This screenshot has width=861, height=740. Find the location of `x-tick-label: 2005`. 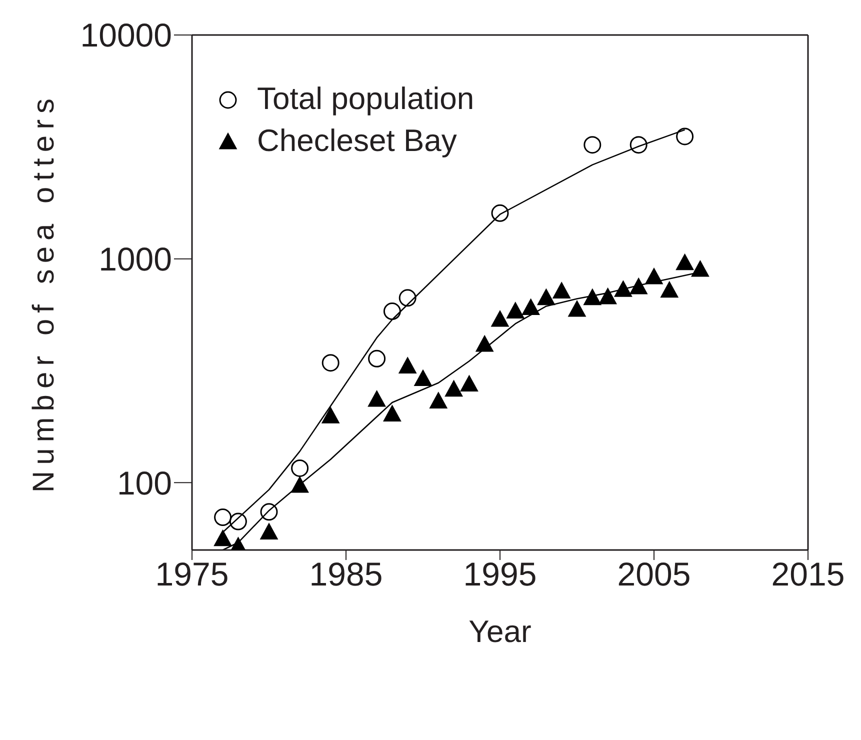

x-tick-label: 2005 is located at coordinates (654, 573).